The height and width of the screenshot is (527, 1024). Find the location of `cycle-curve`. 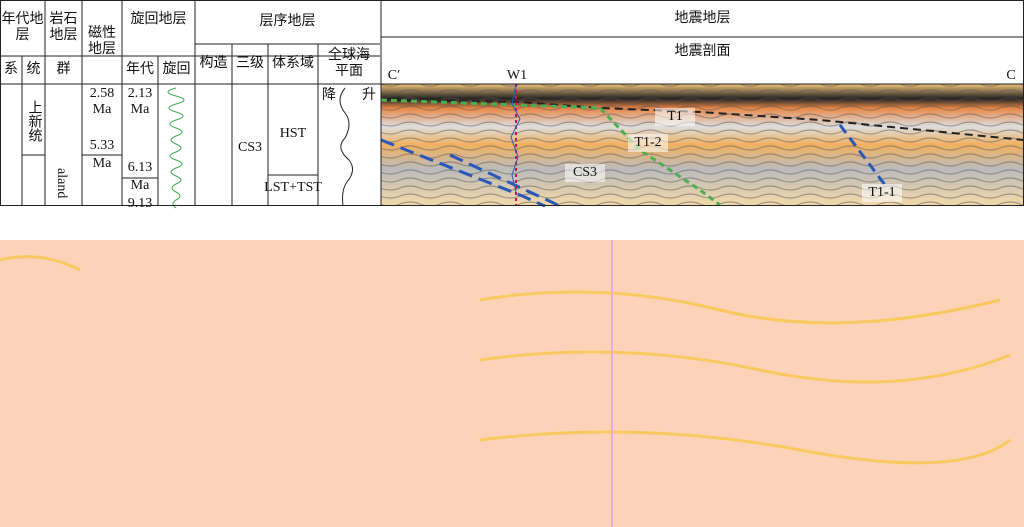

cycle-curve is located at coordinates (176, 148).